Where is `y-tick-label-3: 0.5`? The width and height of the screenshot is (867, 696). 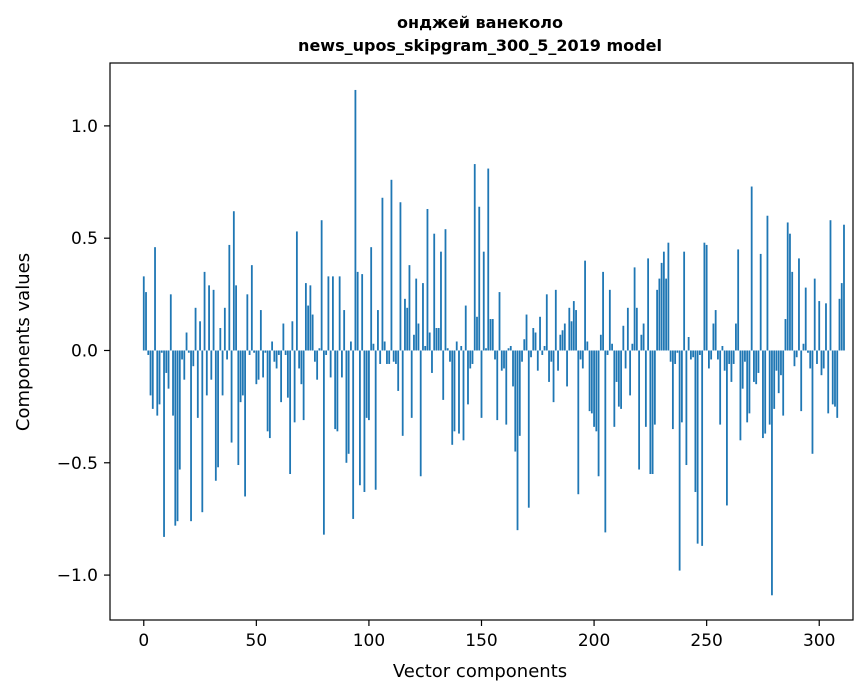 y-tick-label-3: 0.5 is located at coordinates (84, 239).